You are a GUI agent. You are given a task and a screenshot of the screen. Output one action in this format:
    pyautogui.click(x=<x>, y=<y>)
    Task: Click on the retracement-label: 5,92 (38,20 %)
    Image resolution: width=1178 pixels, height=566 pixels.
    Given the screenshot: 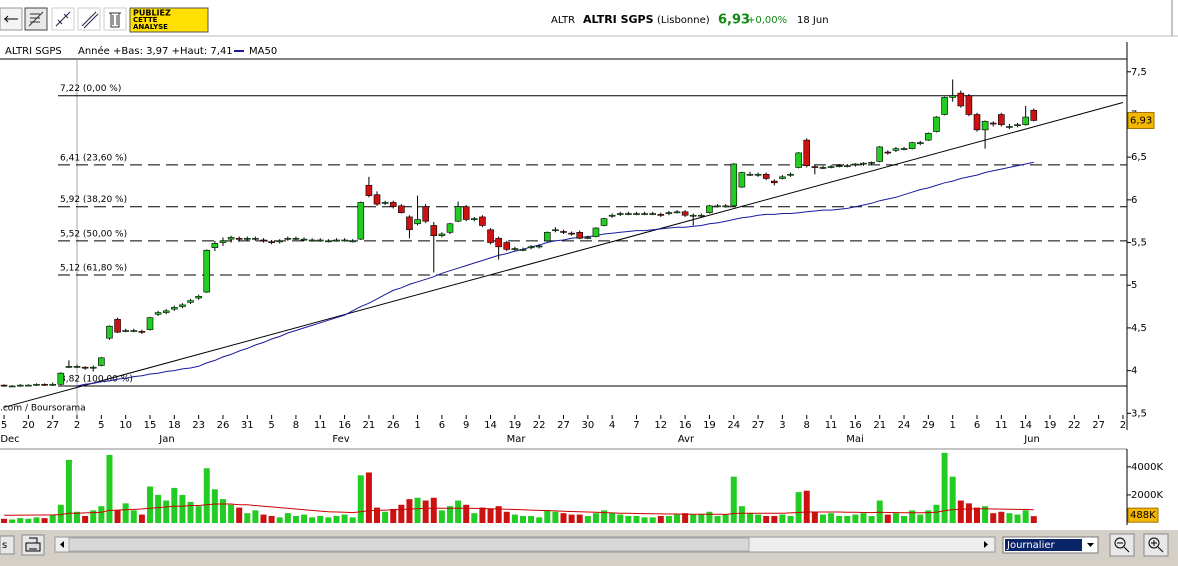 What is the action you would take?
    pyautogui.click(x=93, y=200)
    